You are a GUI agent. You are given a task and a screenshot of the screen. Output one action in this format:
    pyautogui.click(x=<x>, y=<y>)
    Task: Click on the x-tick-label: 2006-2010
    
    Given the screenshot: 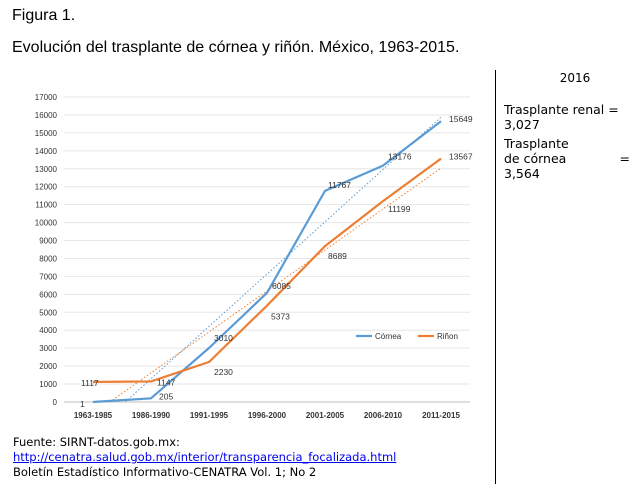 What is the action you would take?
    pyautogui.click(x=383, y=415)
    